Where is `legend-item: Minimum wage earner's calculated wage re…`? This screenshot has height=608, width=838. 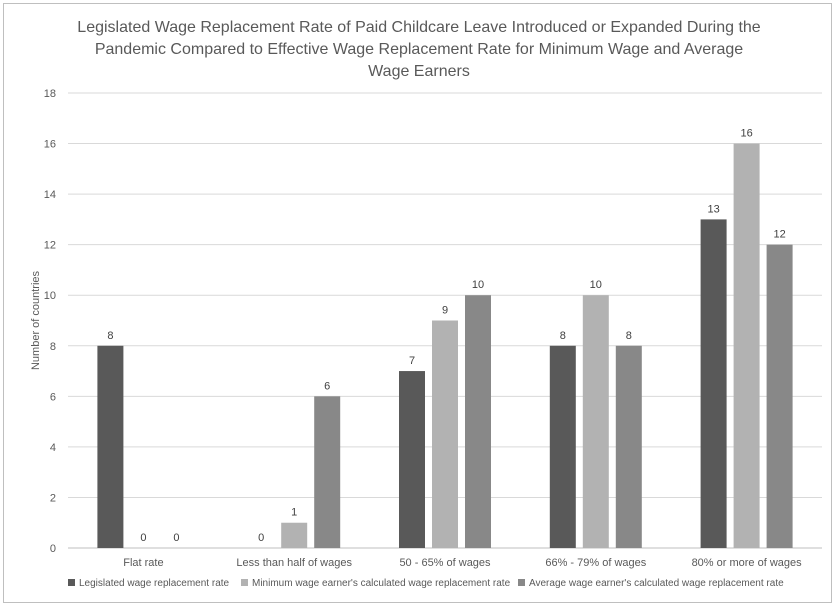
legend-item: Minimum wage earner's calculated wage re… is located at coordinates (376, 583).